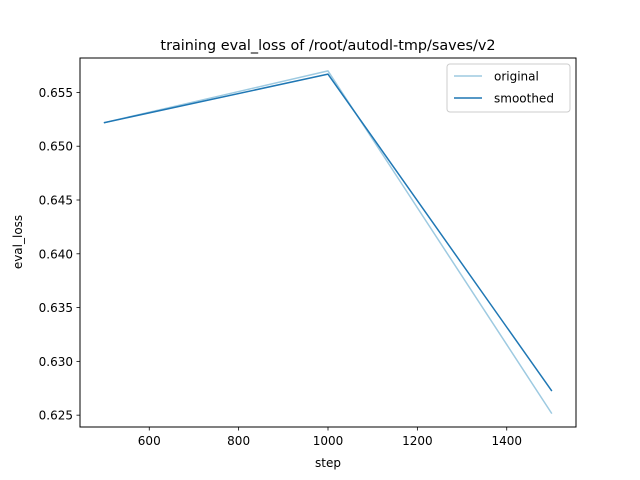  I want to click on x-tick-label: 800, so click(238, 441).